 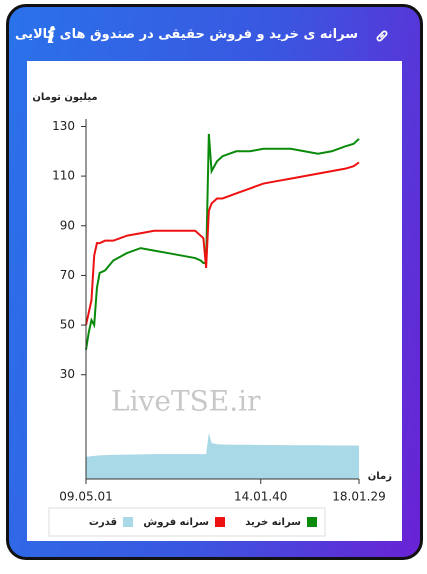 I want to click on x-tick-label: 18.01.29, so click(x=358, y=497).